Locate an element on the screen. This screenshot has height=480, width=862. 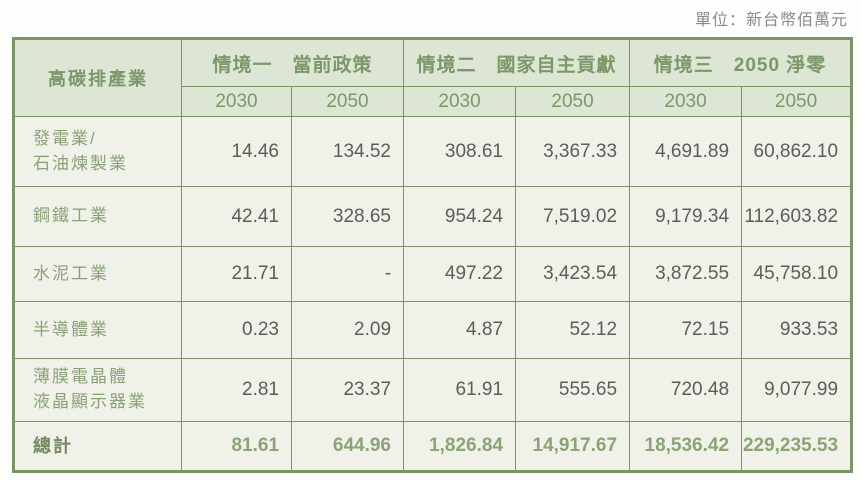
cell-value: 52.12 is located at coordinates (573, 330).